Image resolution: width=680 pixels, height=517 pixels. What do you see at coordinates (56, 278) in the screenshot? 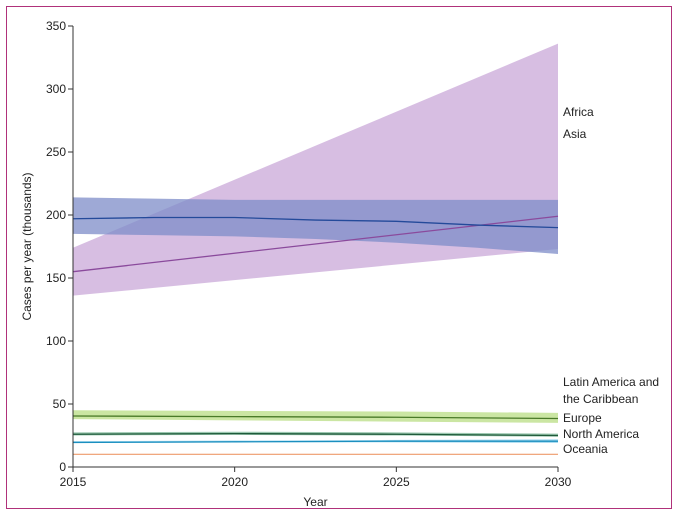
I see `y-tick-label: 150` at bounding box center [56, 278].